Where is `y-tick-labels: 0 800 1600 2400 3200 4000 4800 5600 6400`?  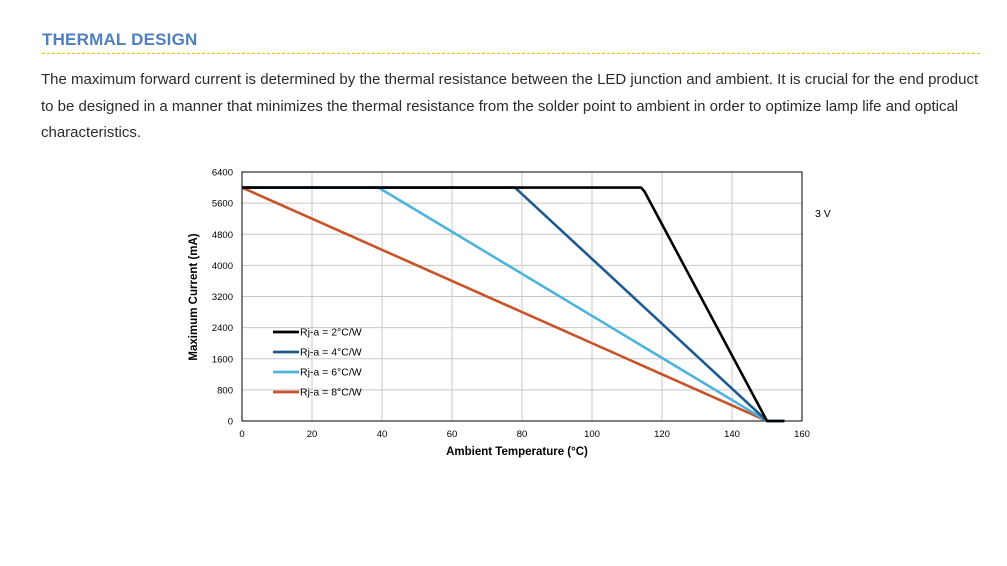 y-tick-labels: 0 800 1600 2400 3200 4000 4800 5600 6400 is located at coordinates (222, 298).